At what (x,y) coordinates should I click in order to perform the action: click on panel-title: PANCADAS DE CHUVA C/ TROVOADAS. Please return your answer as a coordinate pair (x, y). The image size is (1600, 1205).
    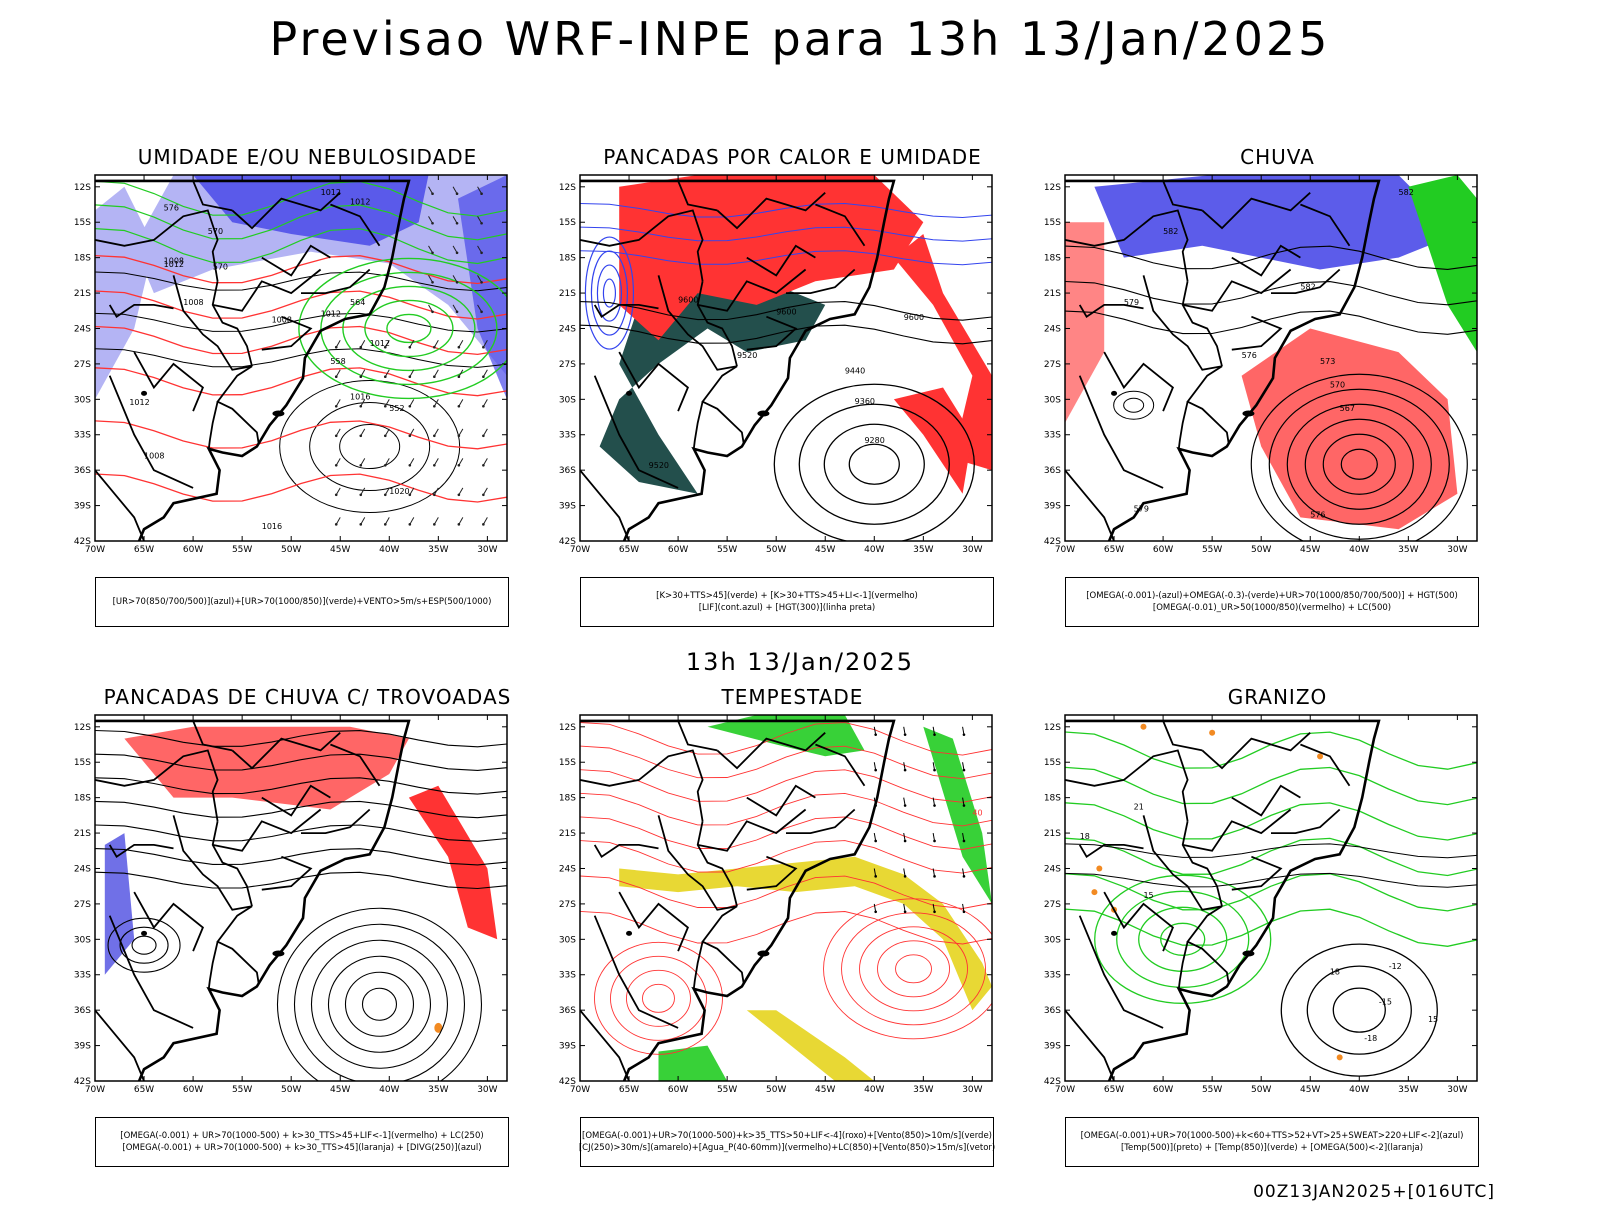
    Looking at the image, I should click on (307, 697).